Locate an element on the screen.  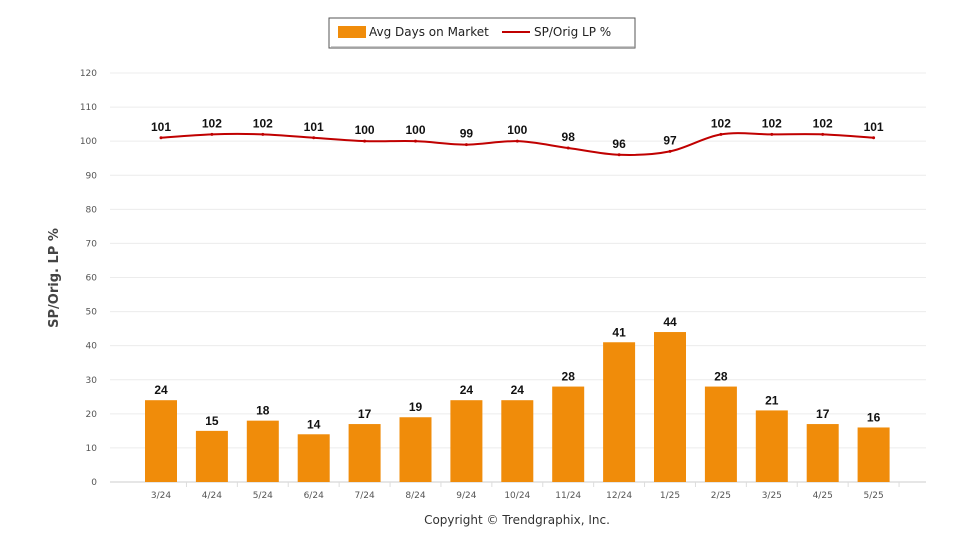
x-tick-label: 8/24 is located at coordinates (415, 496).